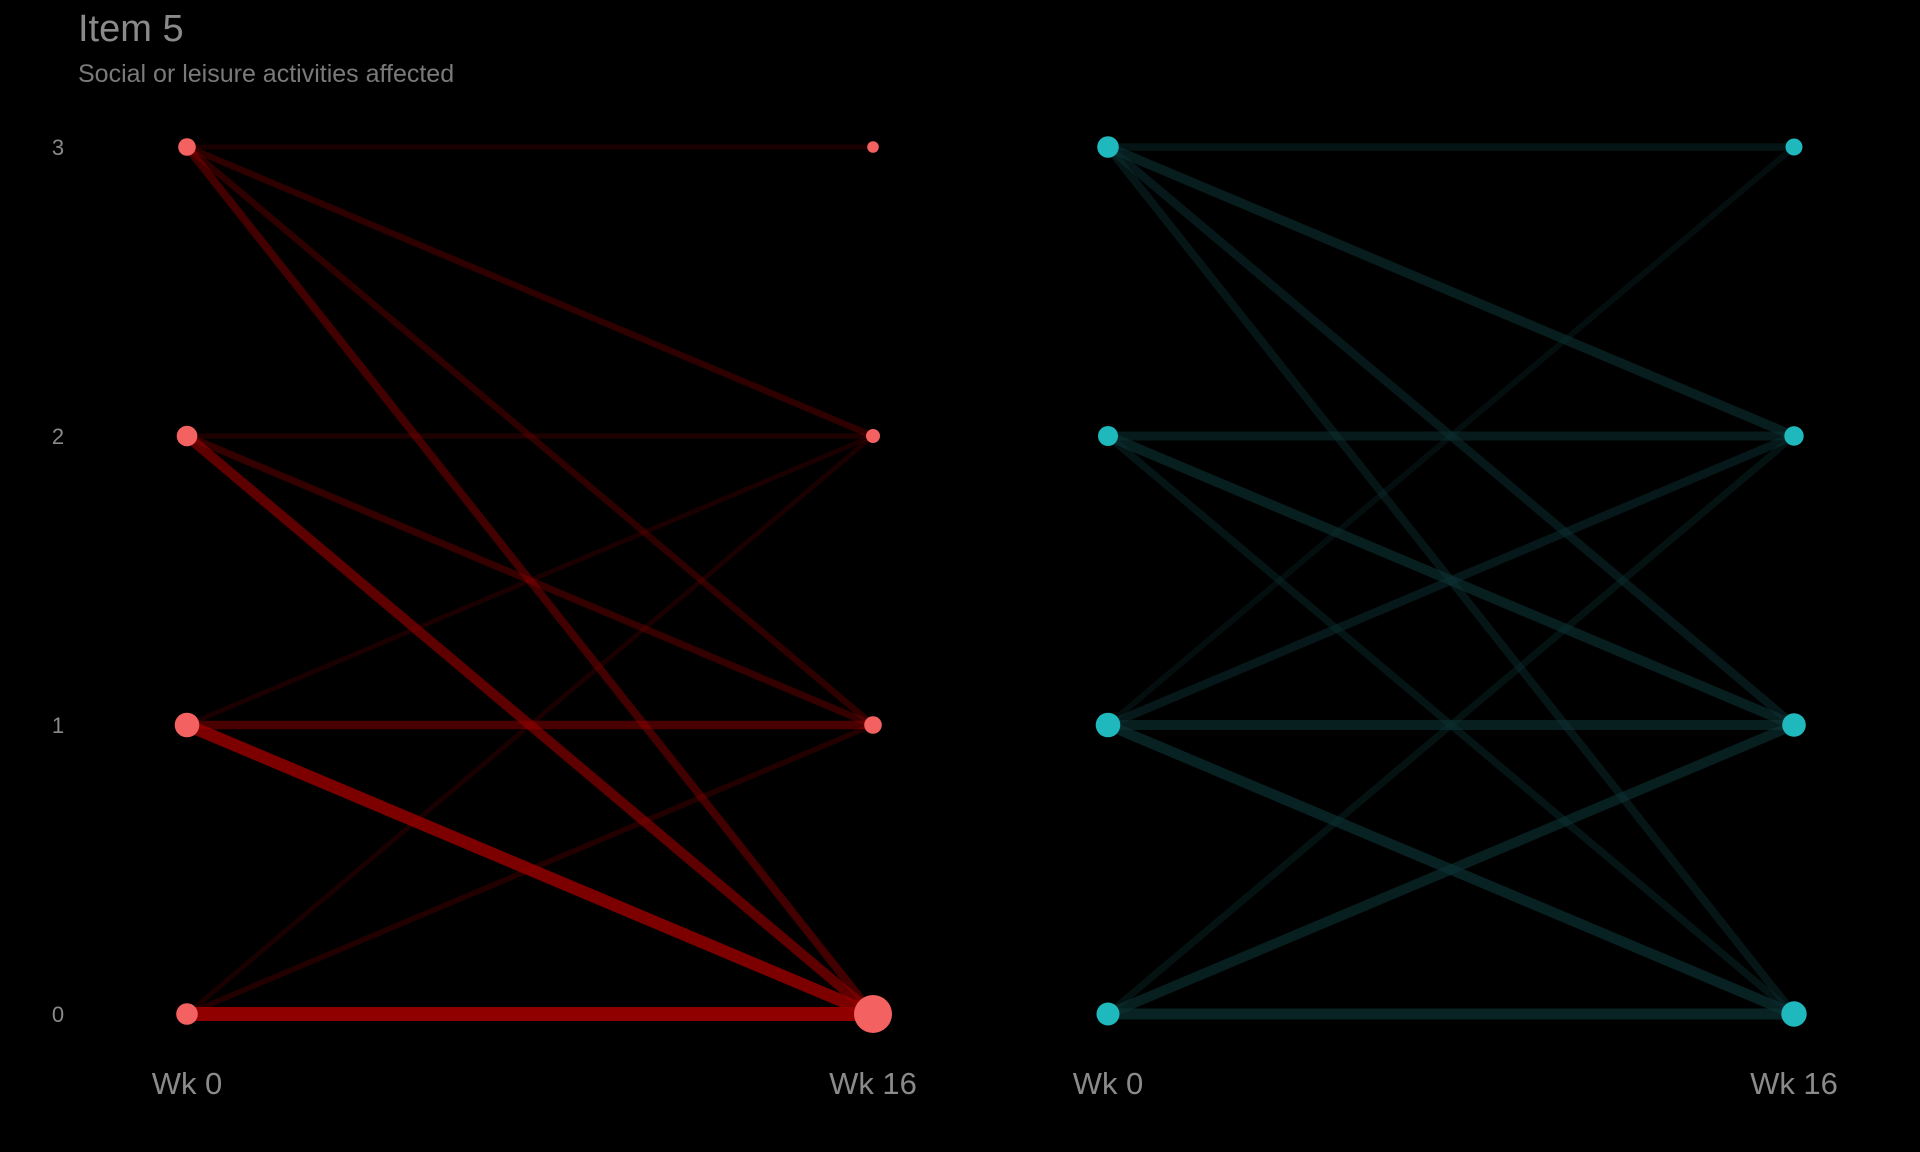 This screenshot has height=1152, width=1920. I want to click on y-tick-label: 1, so click(58, 725).